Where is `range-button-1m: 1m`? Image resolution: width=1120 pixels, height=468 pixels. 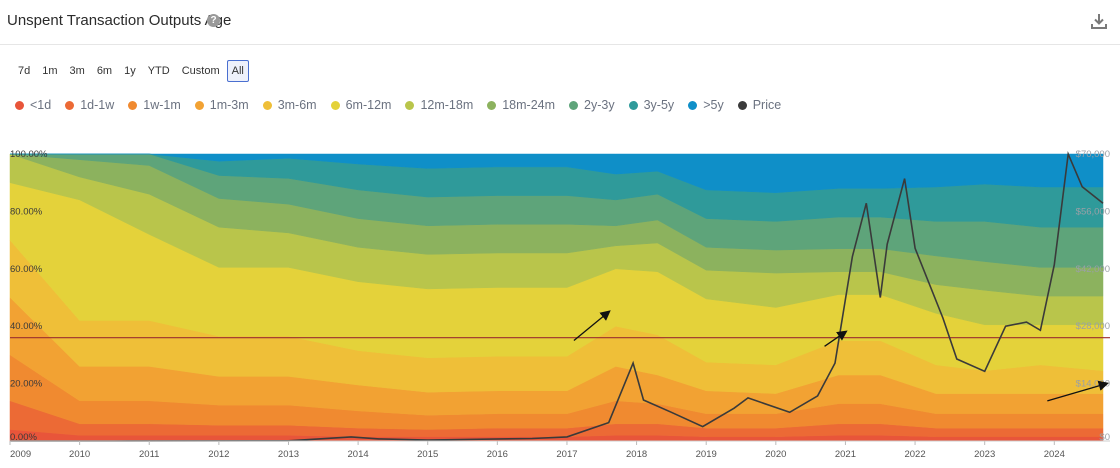
range-button-1m: 1m is located at coordinates (50, 71).